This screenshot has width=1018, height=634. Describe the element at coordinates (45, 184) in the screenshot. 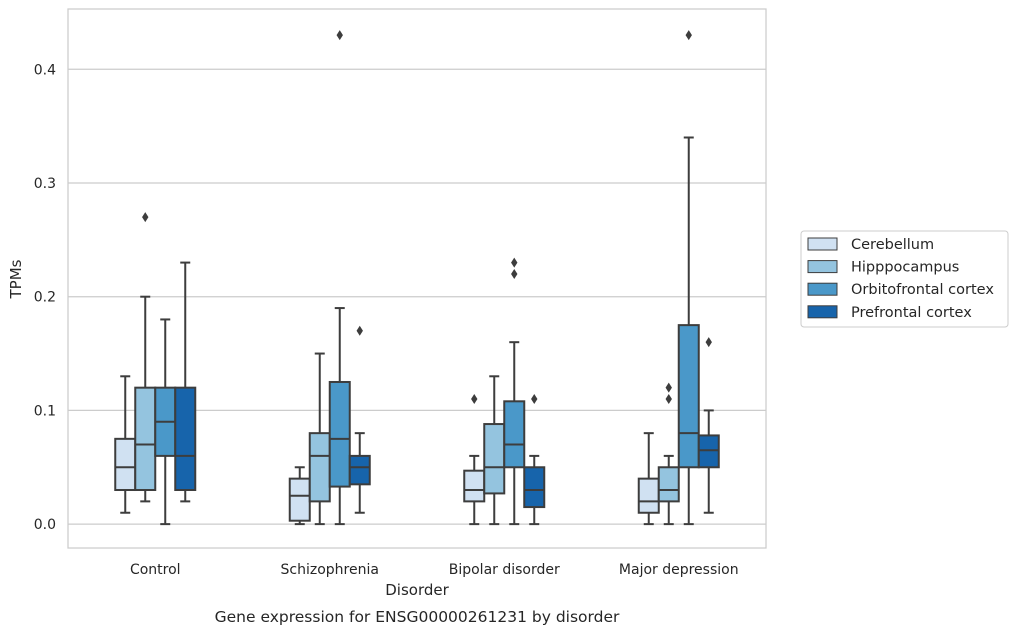

I see `y-tick-label: 0.3` at that location.